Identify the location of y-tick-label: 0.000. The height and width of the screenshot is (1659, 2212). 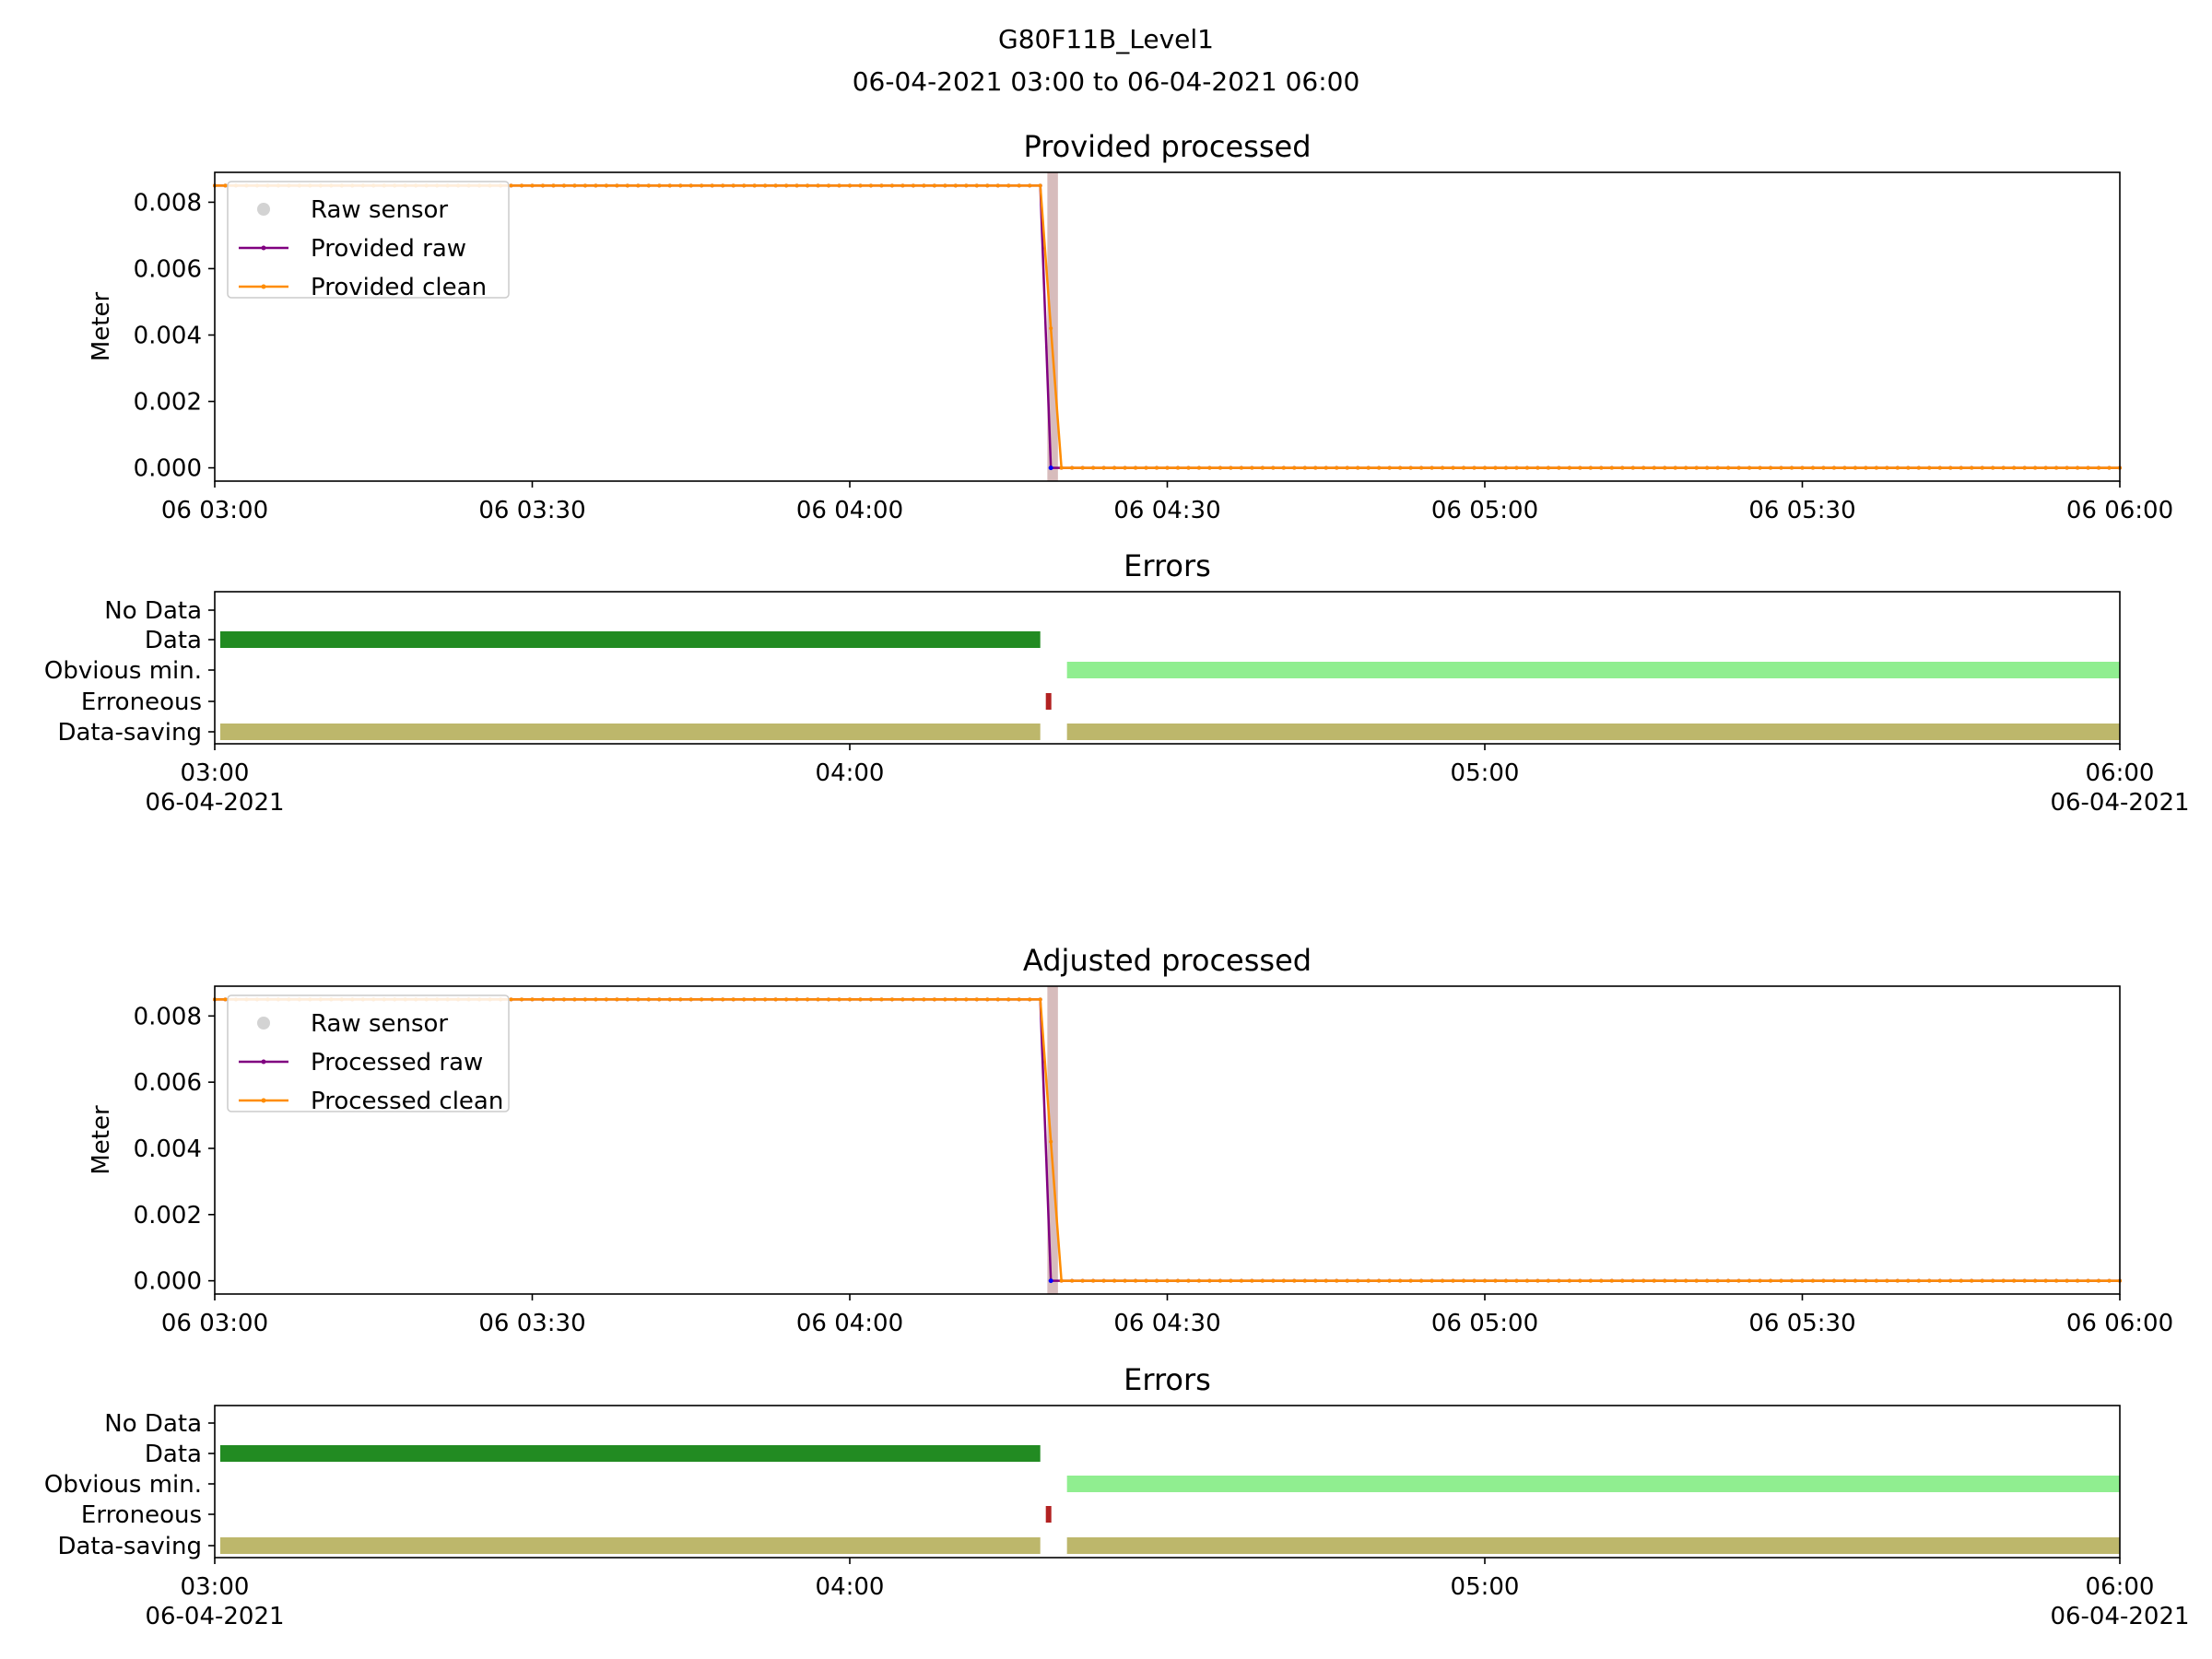
(168, 469).